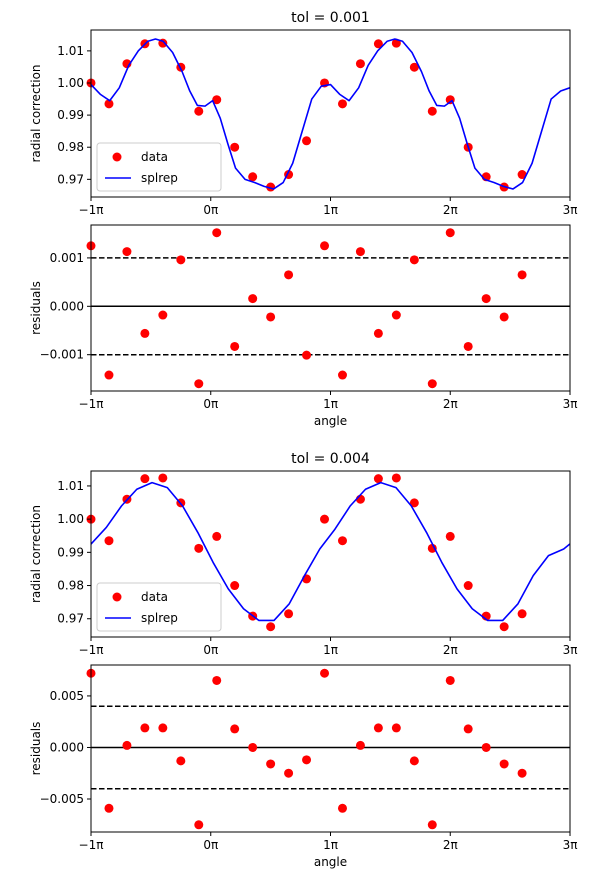  I want to click on chart-0-ytick-label-0: 0.97, so click(70, 179).